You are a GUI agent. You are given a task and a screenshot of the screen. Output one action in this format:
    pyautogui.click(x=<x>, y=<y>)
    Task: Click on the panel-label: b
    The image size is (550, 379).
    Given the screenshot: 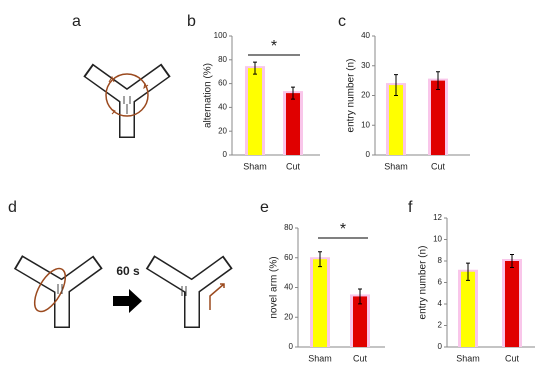 What is the action you would take?
    pyautogui.click(x=191, y=21)
    